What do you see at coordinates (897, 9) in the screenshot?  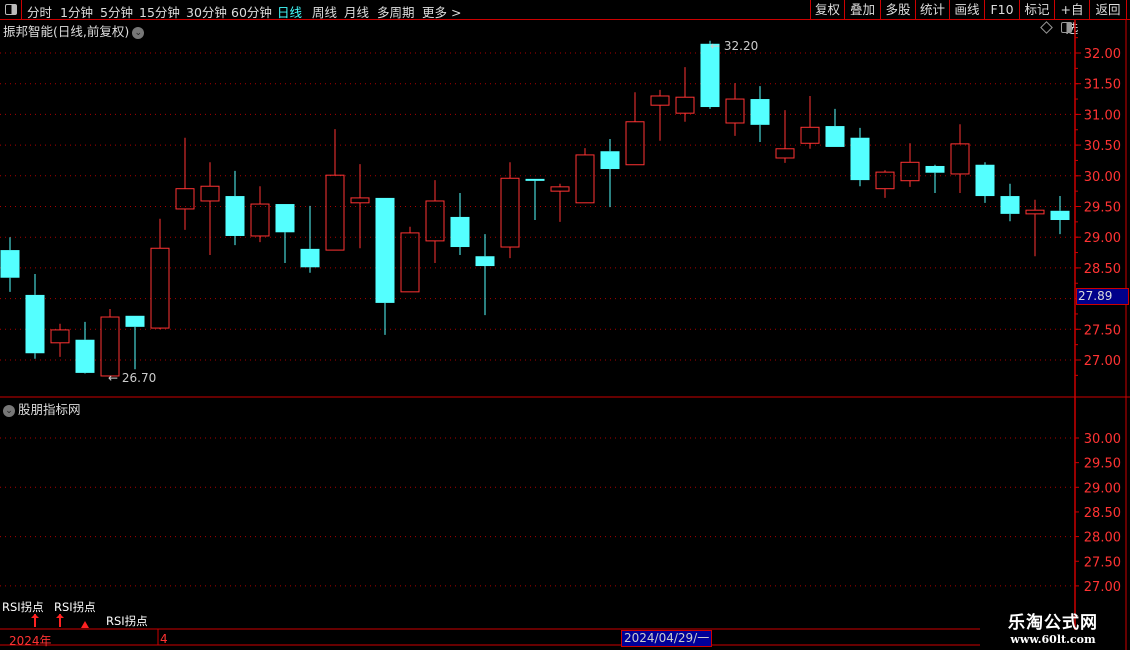 I see `multi-stock-button: 多股` at bounding box center [897, 9].